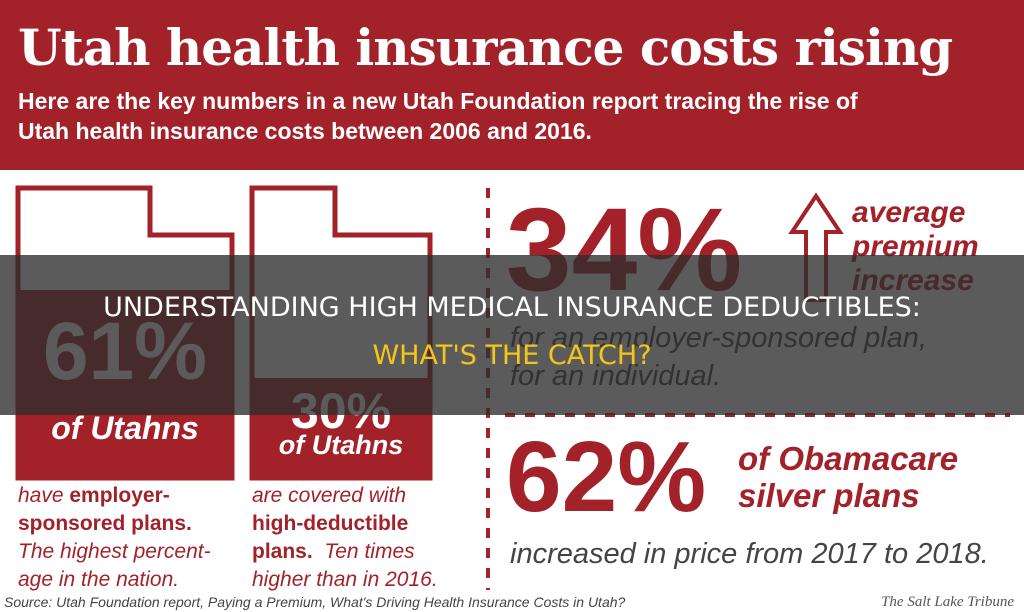 Image resolution: width=1024 pixels, height=612 pixels. Describe the element at coordinates (947, 602) in the screenshot. I see `credit: The Salt Lake Tribune` at that location.